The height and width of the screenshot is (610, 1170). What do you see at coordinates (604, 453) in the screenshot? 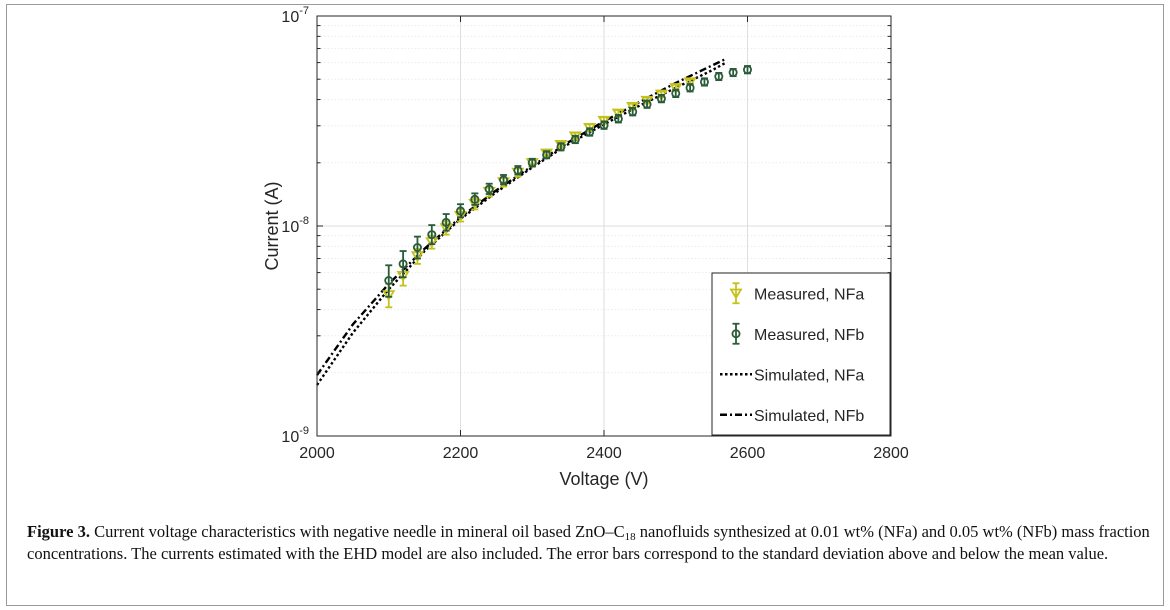
I see `x-tick-label: 2400` at bounding box center [604, 453].